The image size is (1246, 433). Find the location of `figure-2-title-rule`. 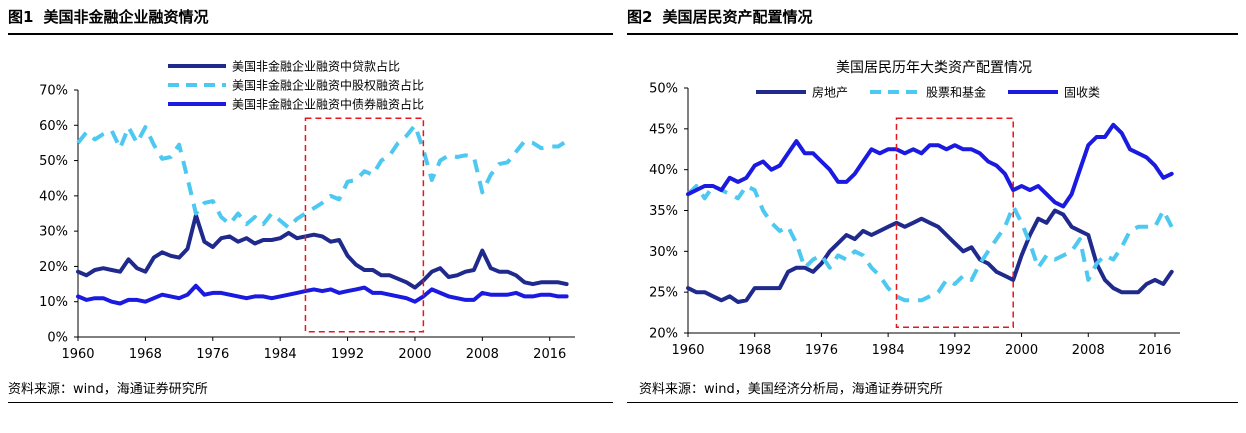

figure-2-title-rule is located at coordinates (932, 34).